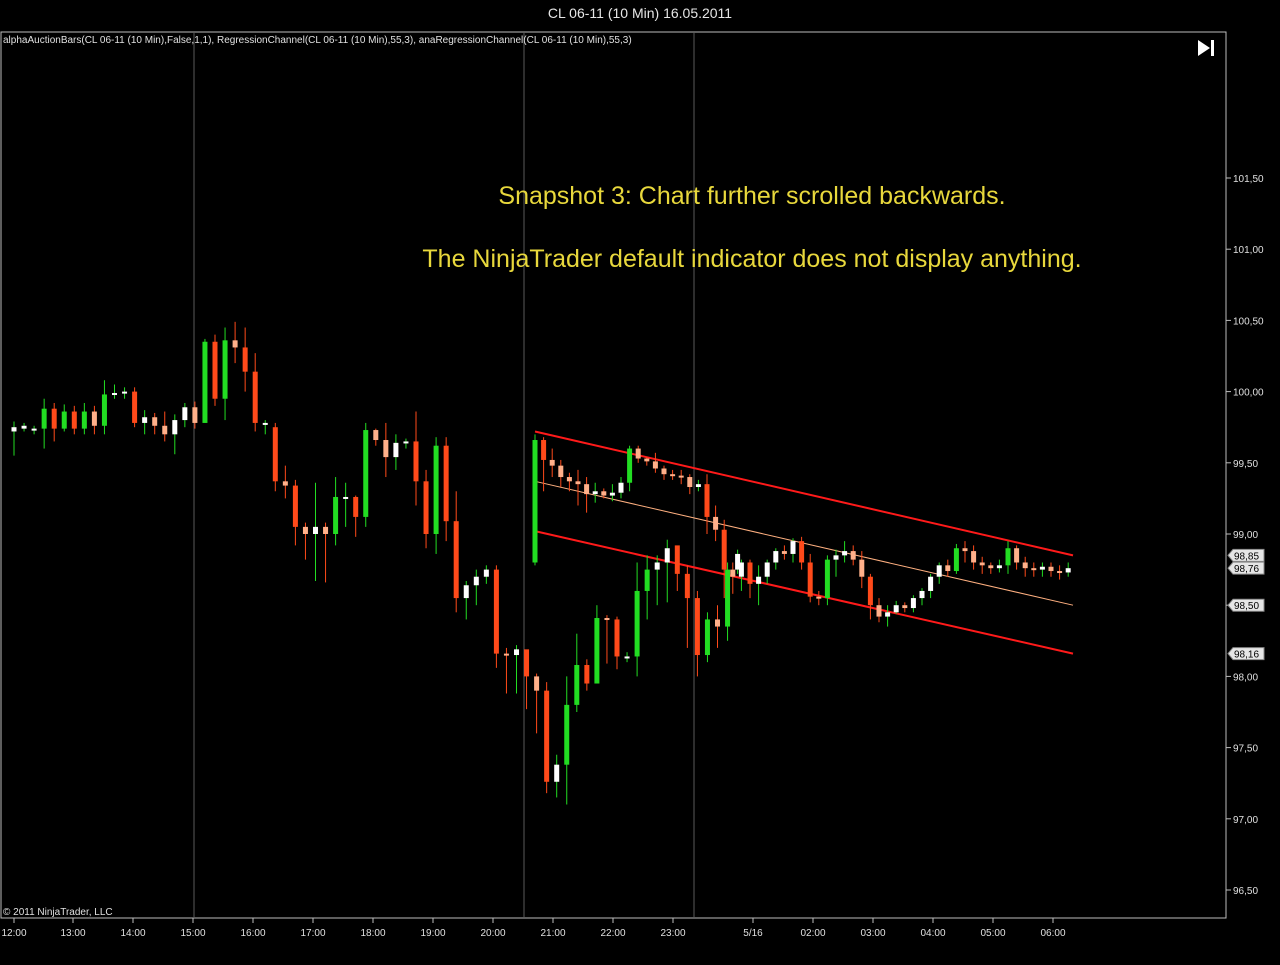 Image resolution: width=1280 pixels, height=965 pixels. I want to click on channel-upper-line, so click(804, 493).